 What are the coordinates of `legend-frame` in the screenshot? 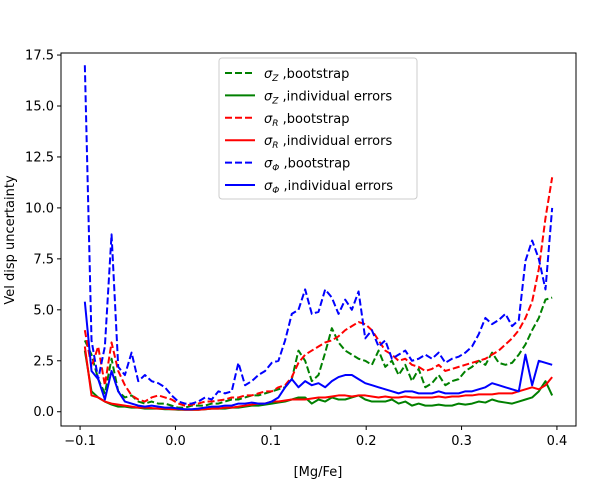 It's located at (318, 128).